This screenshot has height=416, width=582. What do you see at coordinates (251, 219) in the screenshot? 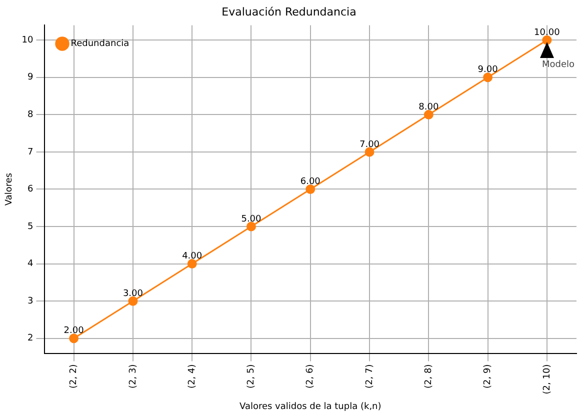
I see `data-label: 5.00` at bounding box center [251, 219].